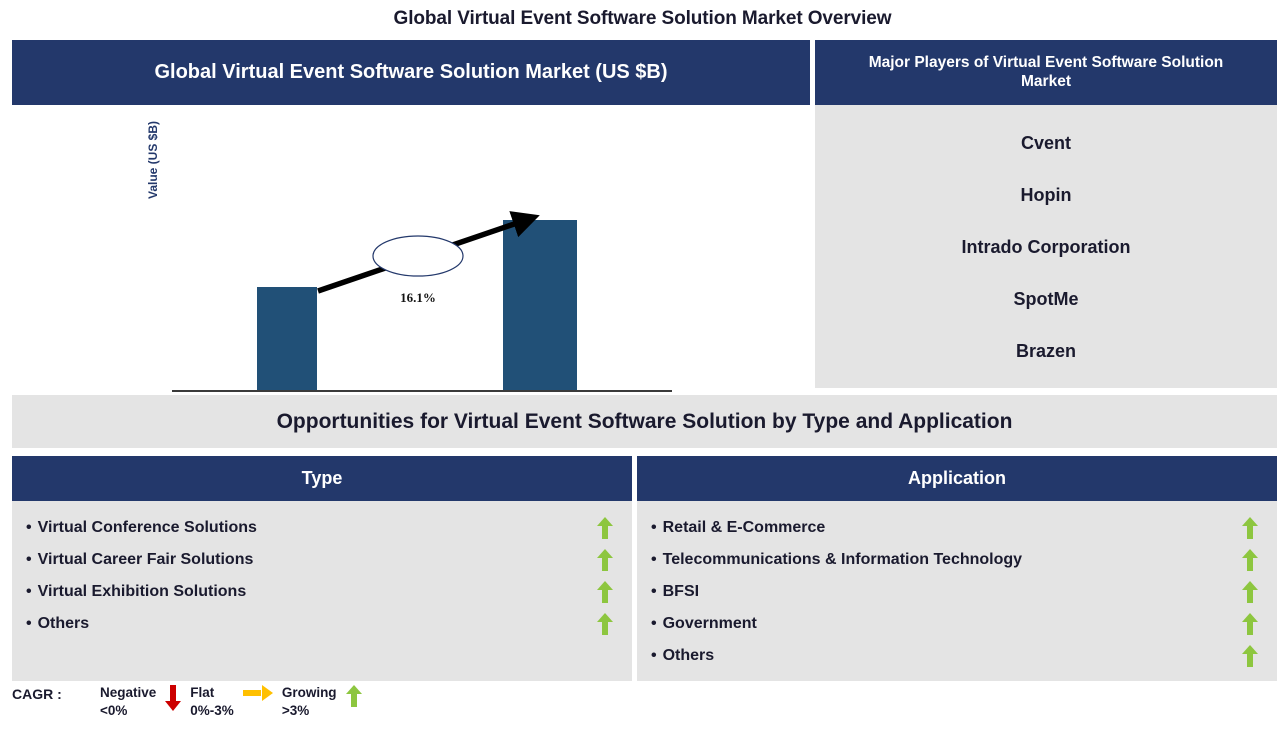  What do you see at coordinates (428, 252) in the screenshot?
I see `cagr-growth-arrow-icon` at bounding box center [428, 252].